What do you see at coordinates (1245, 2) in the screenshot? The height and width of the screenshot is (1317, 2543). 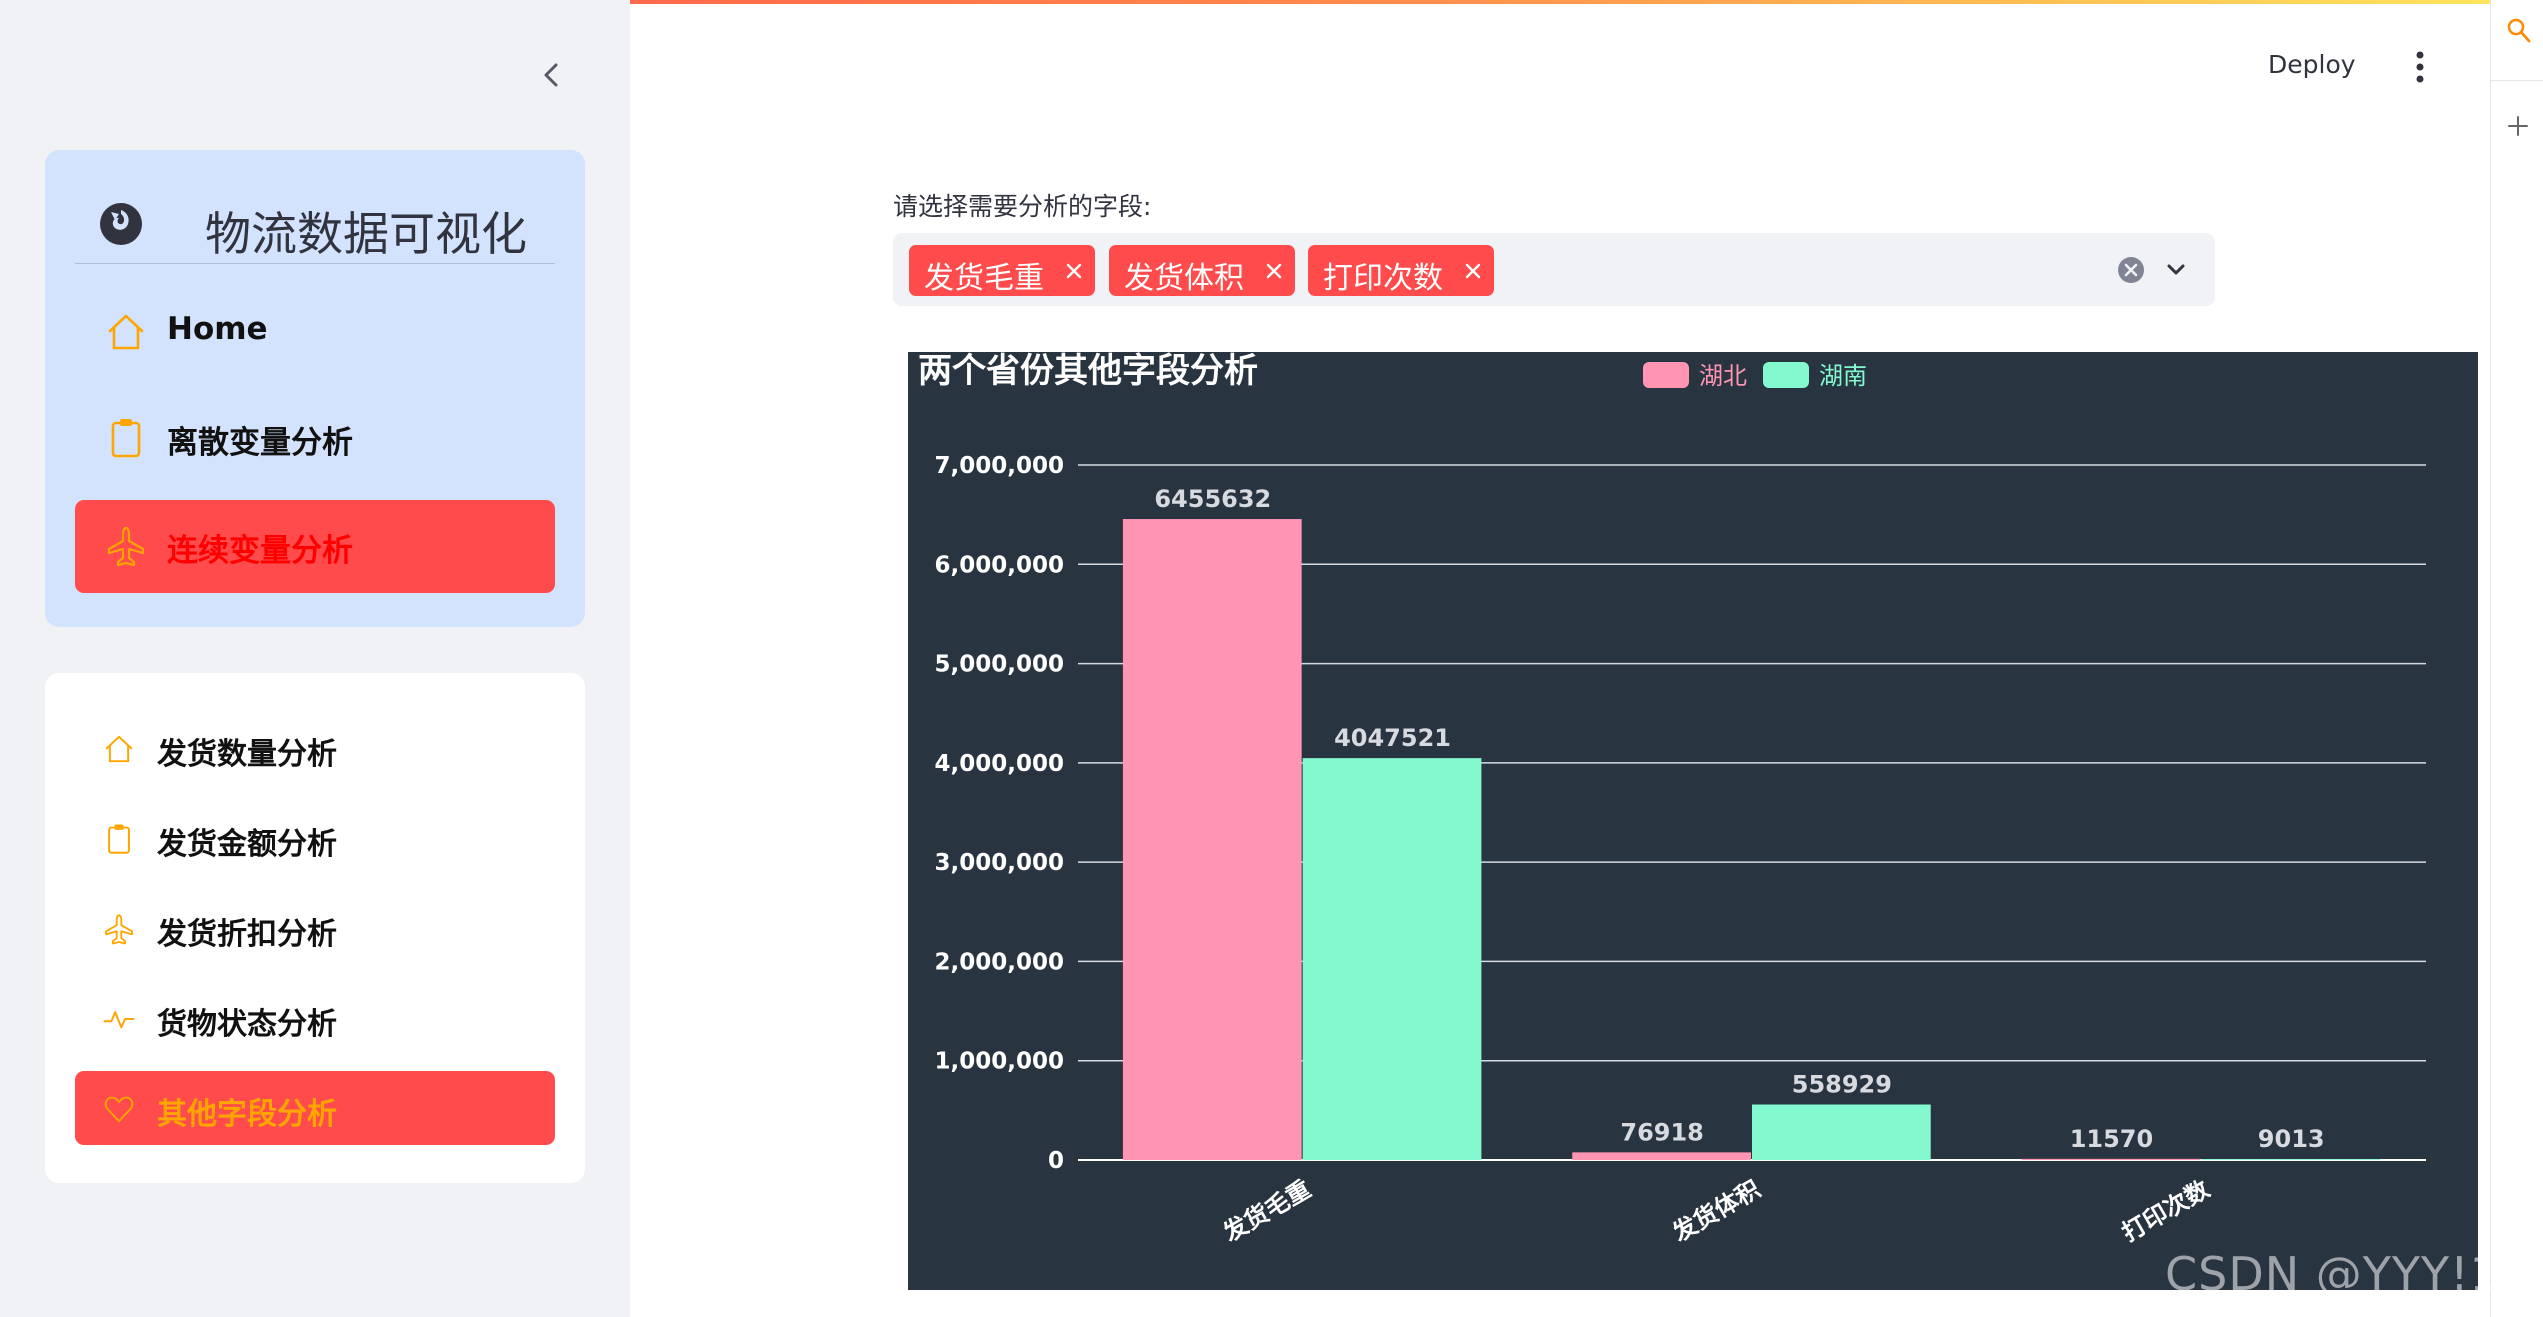 I see `top-decoration-bar` at bounding box center [1245, 2].